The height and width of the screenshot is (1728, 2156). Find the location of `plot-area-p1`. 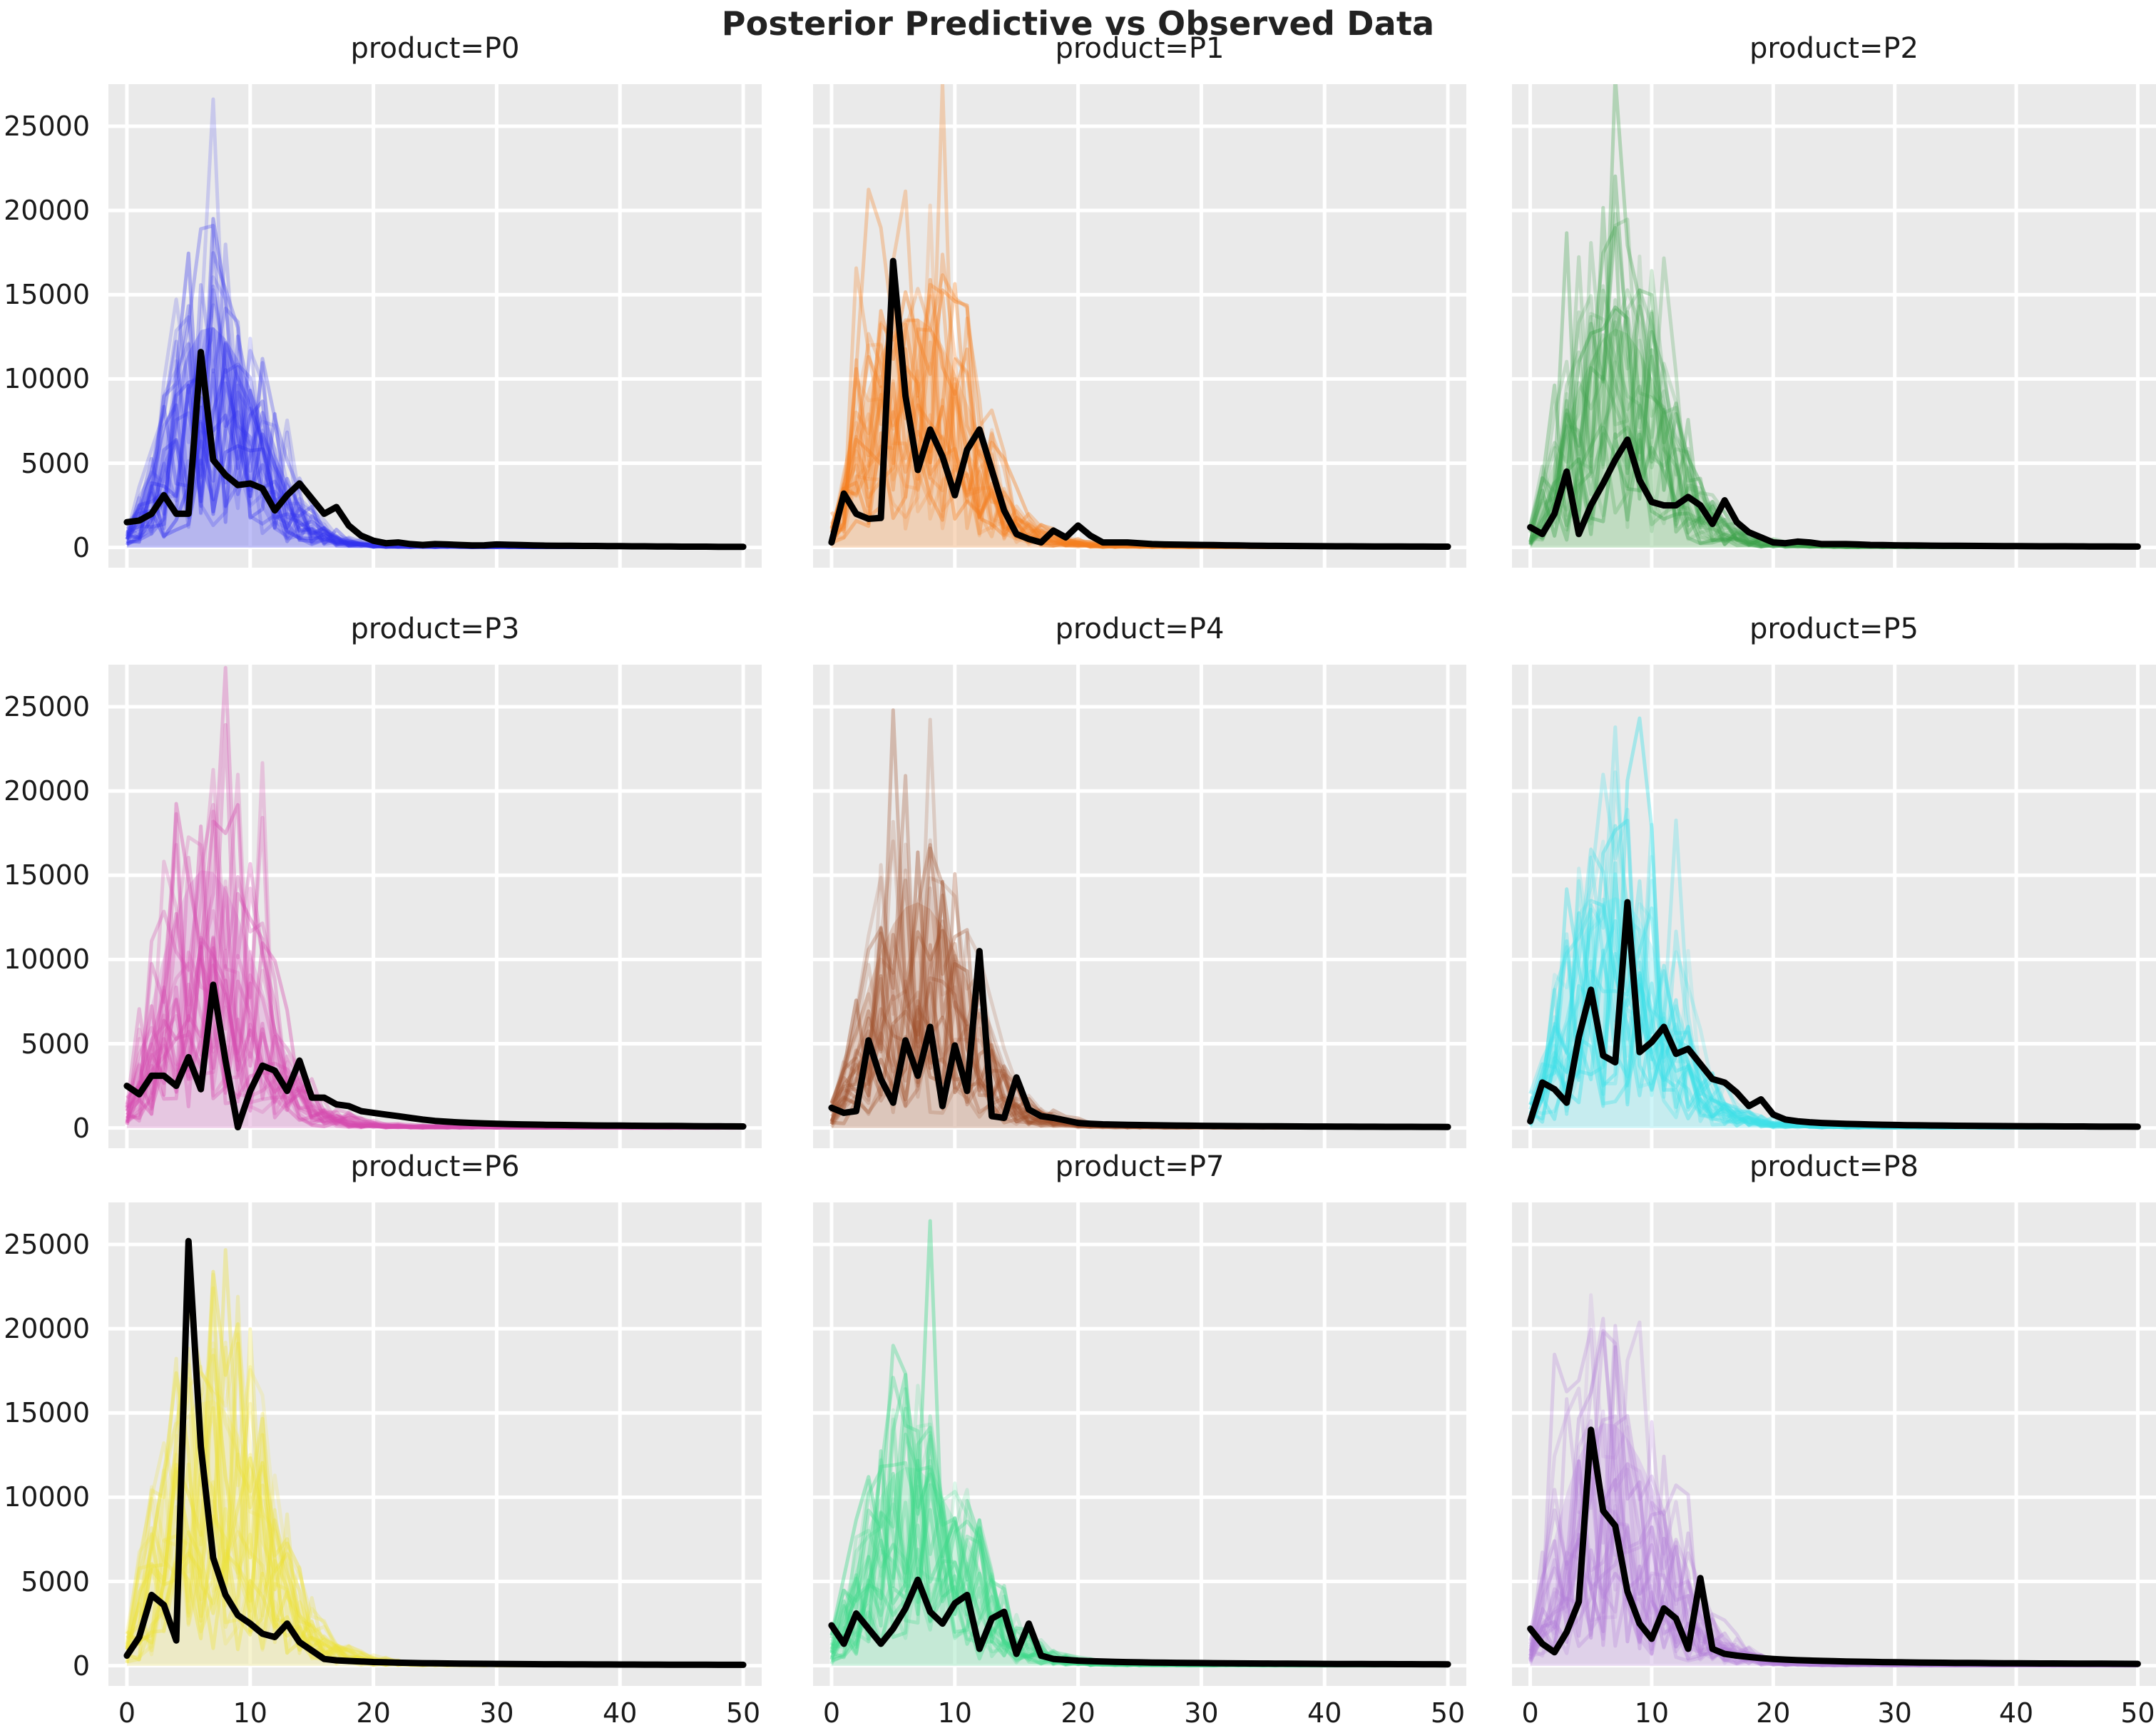

plot-area-p1 is located at coordinates (1139, 326).